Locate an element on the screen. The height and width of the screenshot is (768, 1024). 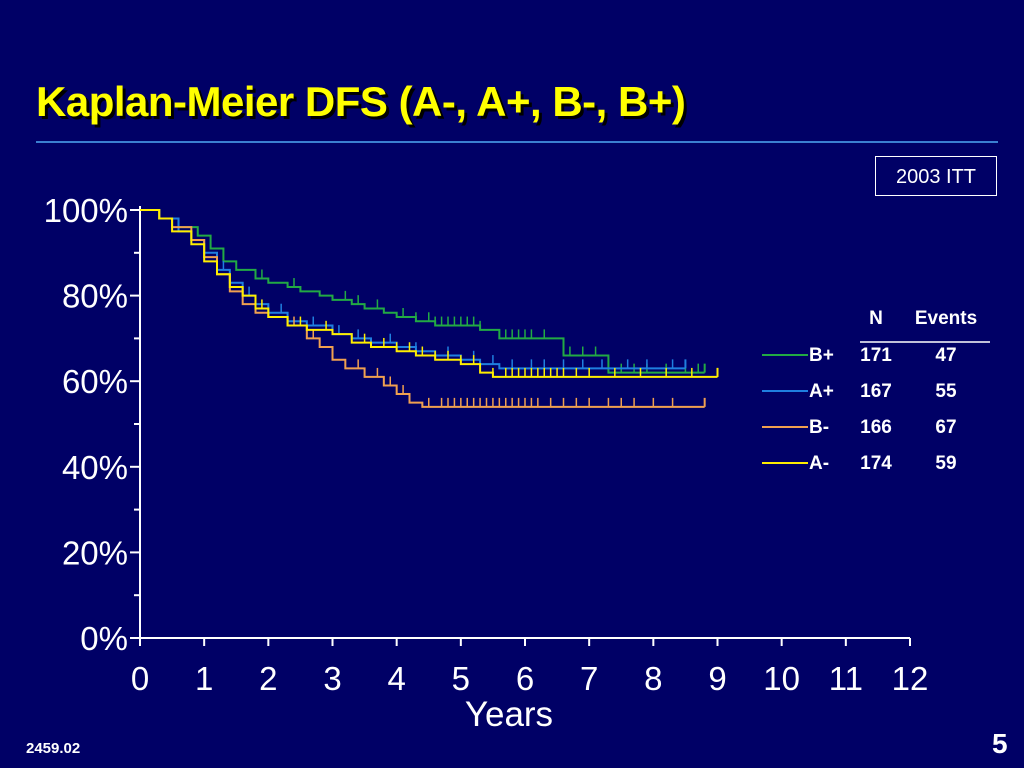
y-tick-label: 40% is located at coordinates (95, 467).